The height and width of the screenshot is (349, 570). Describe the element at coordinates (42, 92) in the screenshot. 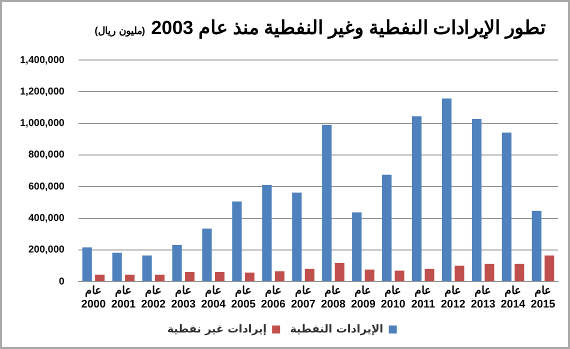

I see `y-tick-label: 1,200,000` at that location.